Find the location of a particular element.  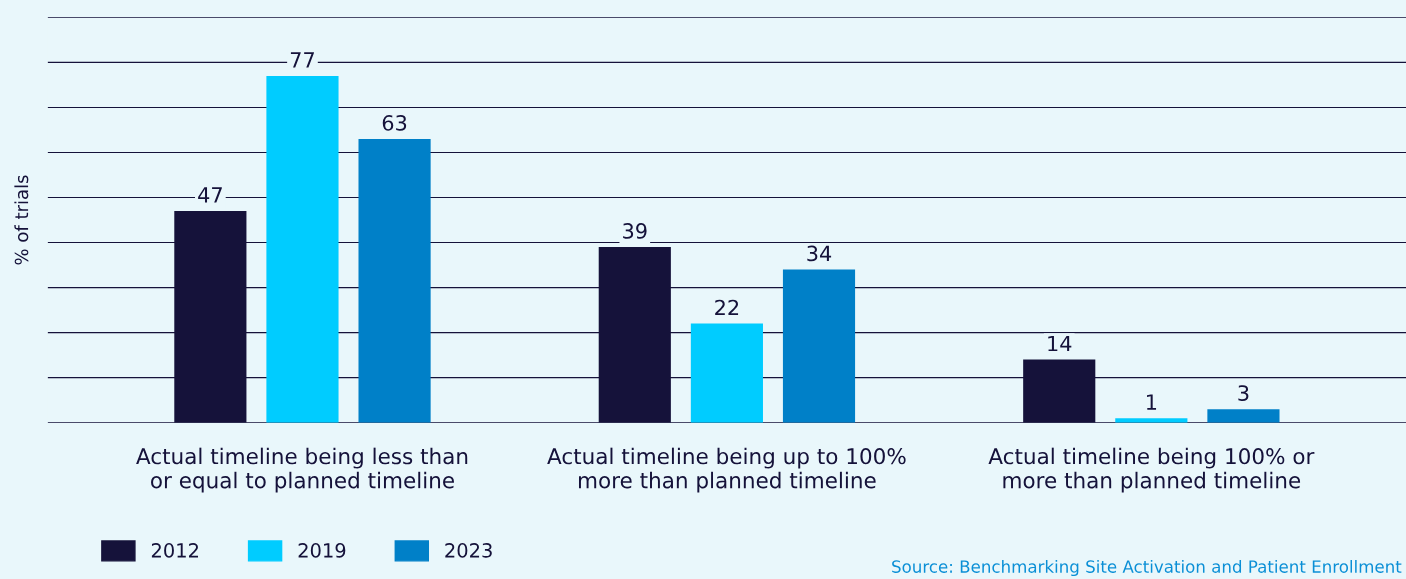

data-label: 3 is located at coordinates (1243, 393).